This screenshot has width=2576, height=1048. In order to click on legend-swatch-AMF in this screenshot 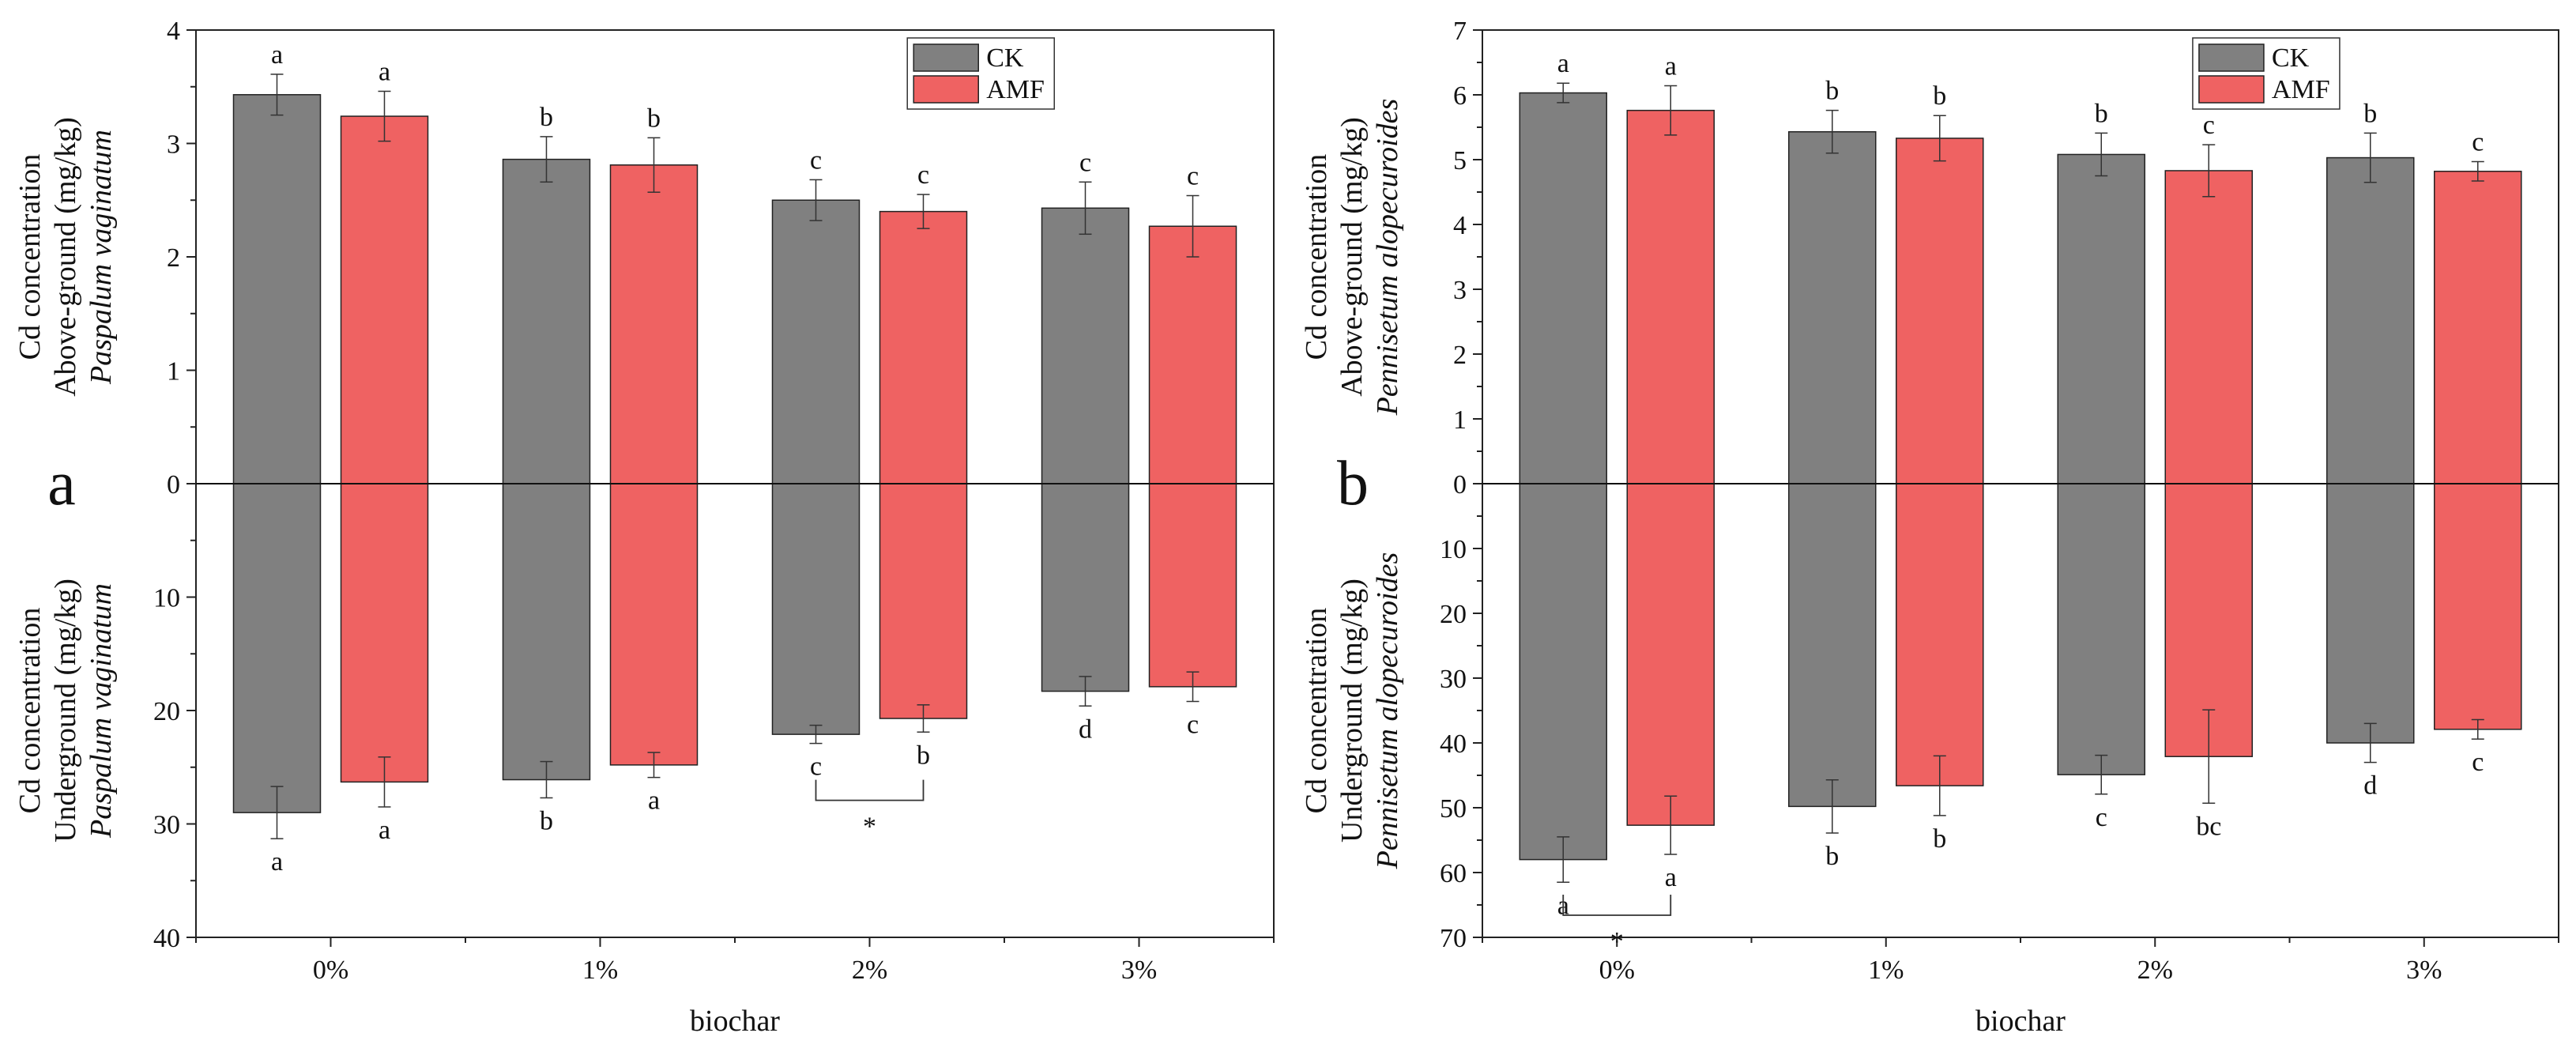, I will do `click(946, 89)`.